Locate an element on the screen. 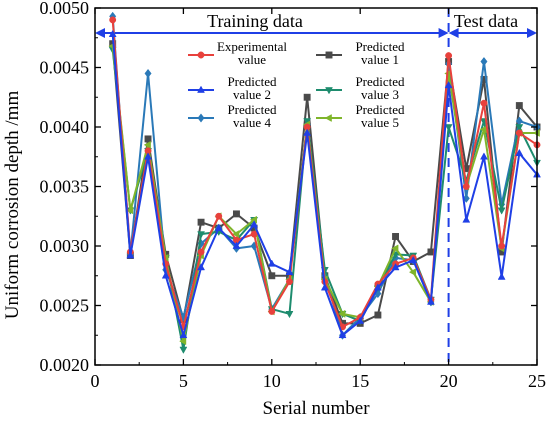  legend-label: Predicted value 2 is located at coordinates (252, 88).